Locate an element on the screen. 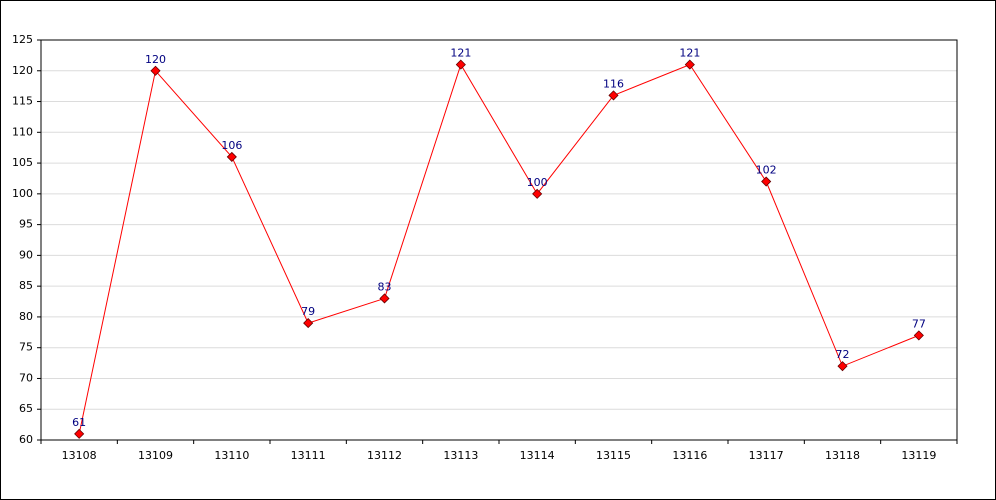 The width and height of the screenshot is (996, 500). y-tick-label: 90 is located at coordinates (26, 254).